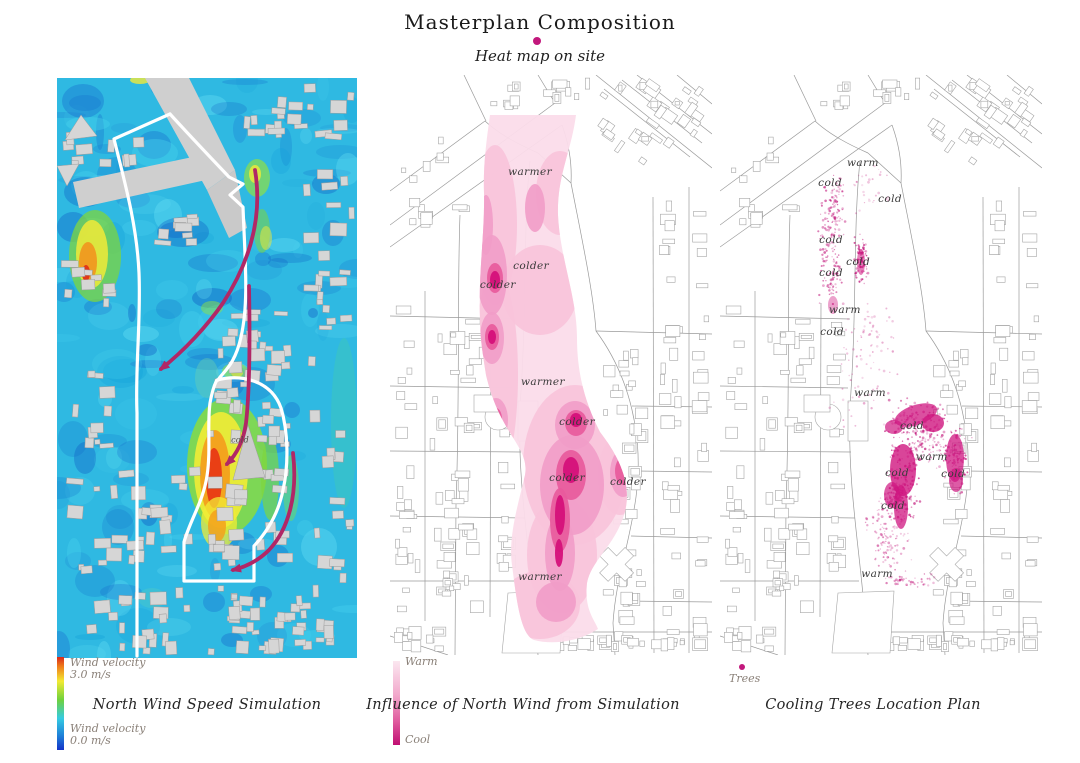 The height and width of the screenshot is (763, 1080). What do you see at coordinates (745, 678) in the screenshot?
I see `trees-legend-label: Trees` at bounding box center [745, 678].